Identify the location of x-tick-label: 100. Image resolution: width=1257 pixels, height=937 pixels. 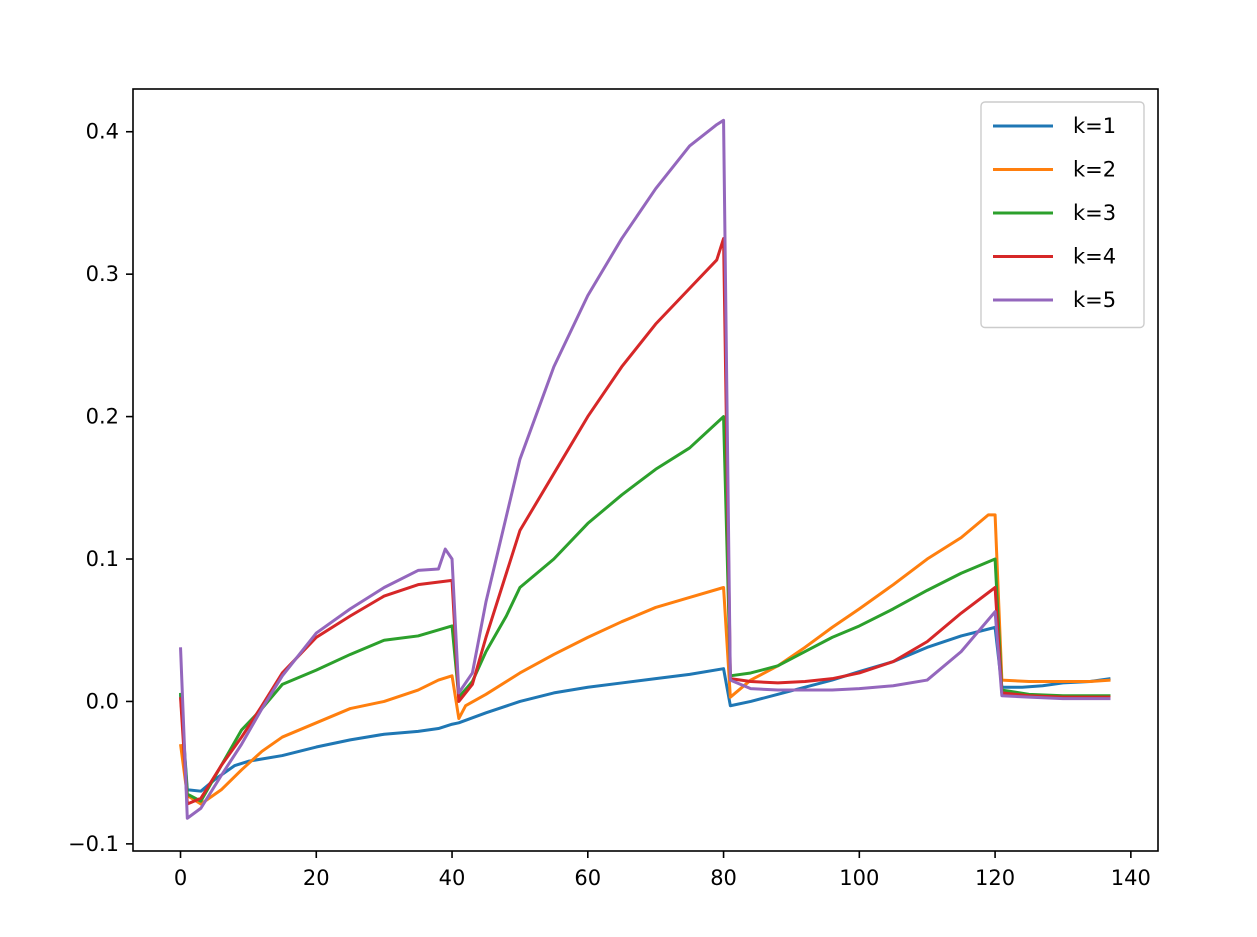
(859, 878).